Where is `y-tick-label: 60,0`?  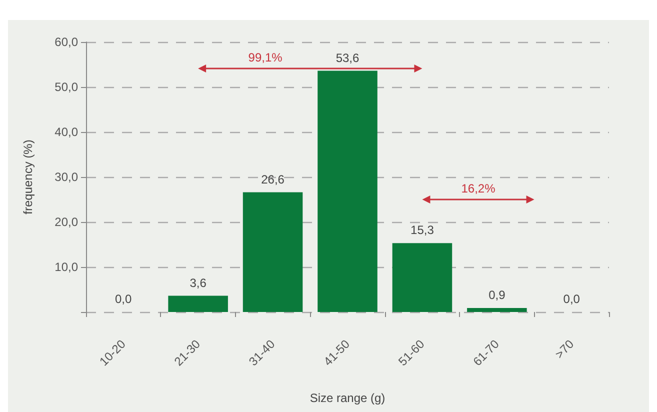
y-tick-label: 60,0 is located at coordinates (66, 42).